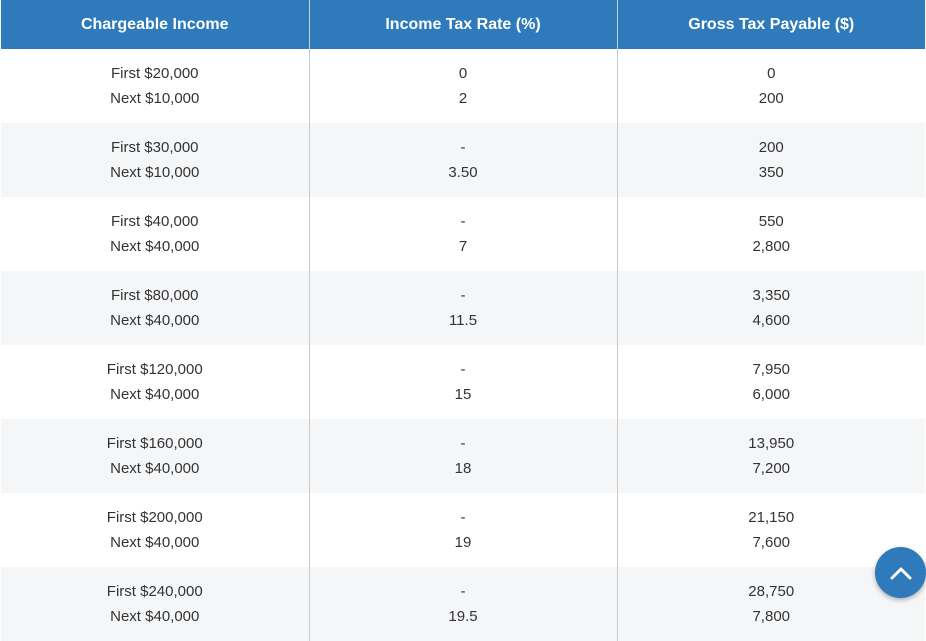 The height and width of the screenshot is (641, 926). I want to click on chevron-up-icon, so click(900, 573).